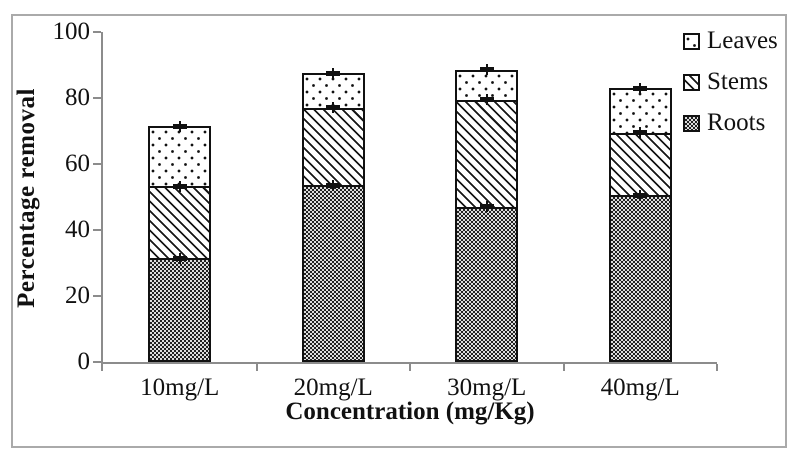 Image resolution: width=799 pixels, height=463 pixels. I want to click on legend-swatch-stems-icon, so click(691, 82).